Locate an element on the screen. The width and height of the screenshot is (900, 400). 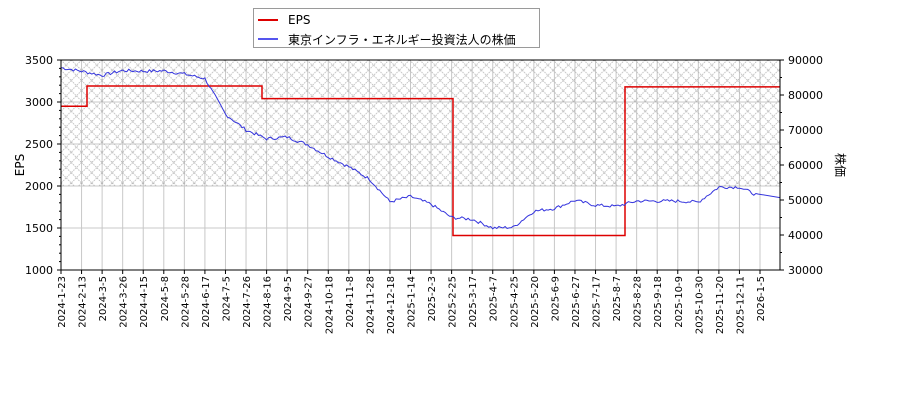
x-tick-label: 2024-9-27 is located at coordinates (309, 302).